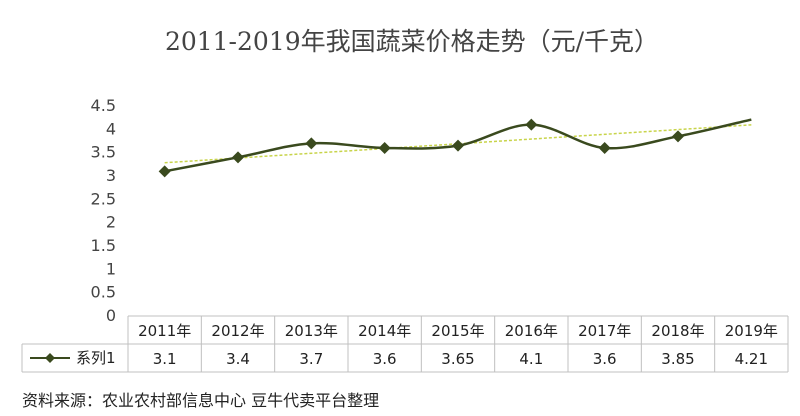 The width and height of the screenshot is (800, 416). I want to click on data-value-label: 3.4, so click(238, 359).